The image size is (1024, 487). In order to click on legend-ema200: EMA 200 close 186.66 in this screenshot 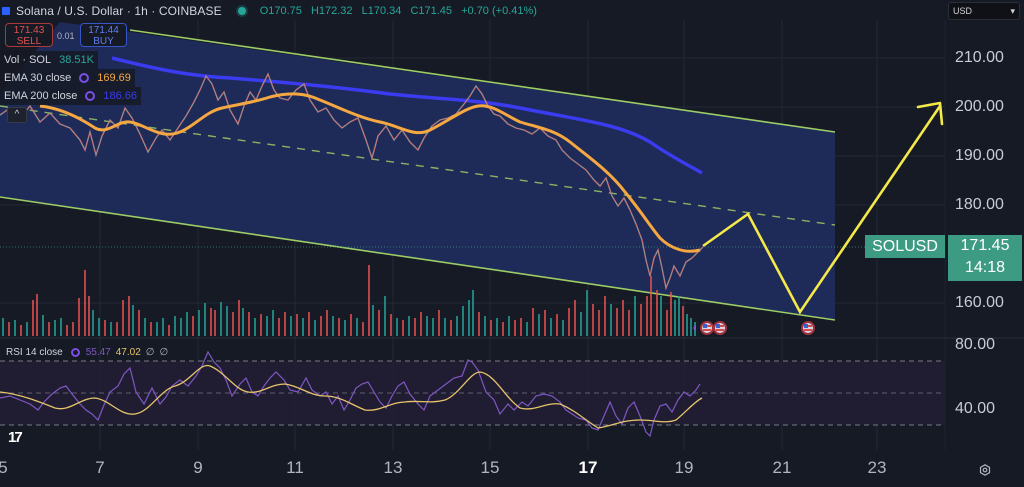, I will do `click(71, 96)`.